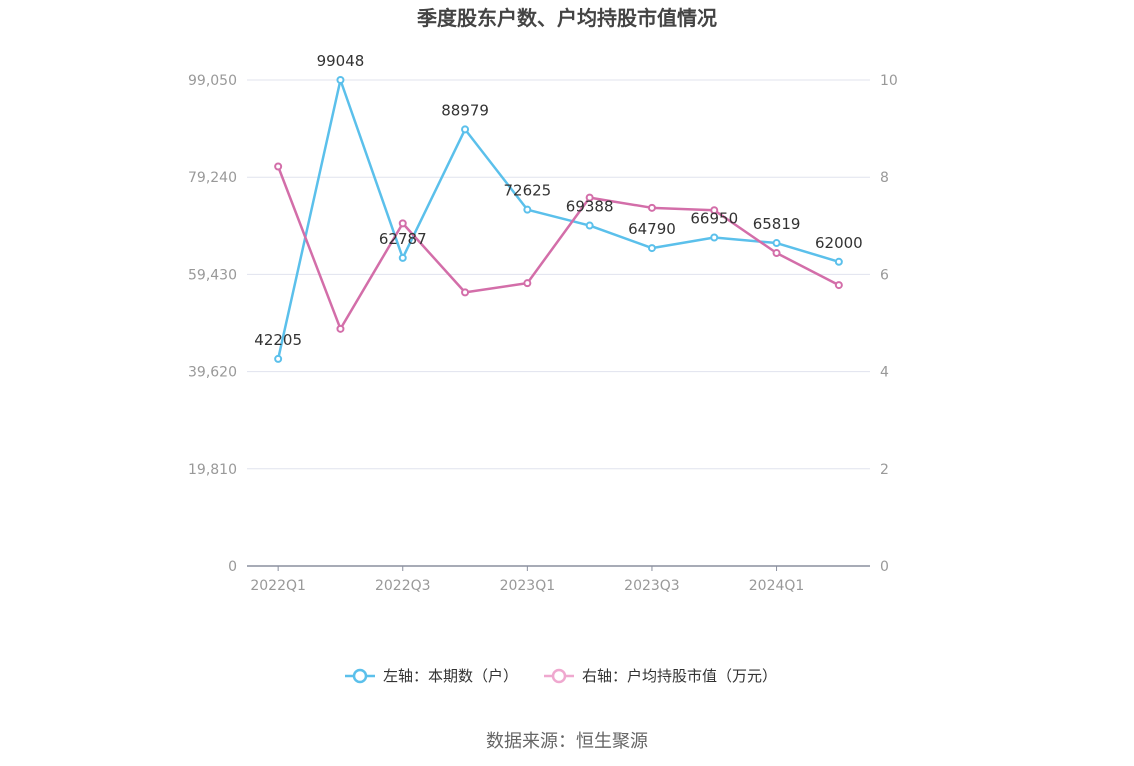 The width and height of the screenshot is (1134, 766). Describe the element at coordinates (558, 248) in the screenshot. I see `series-line-avg-value` at that location.